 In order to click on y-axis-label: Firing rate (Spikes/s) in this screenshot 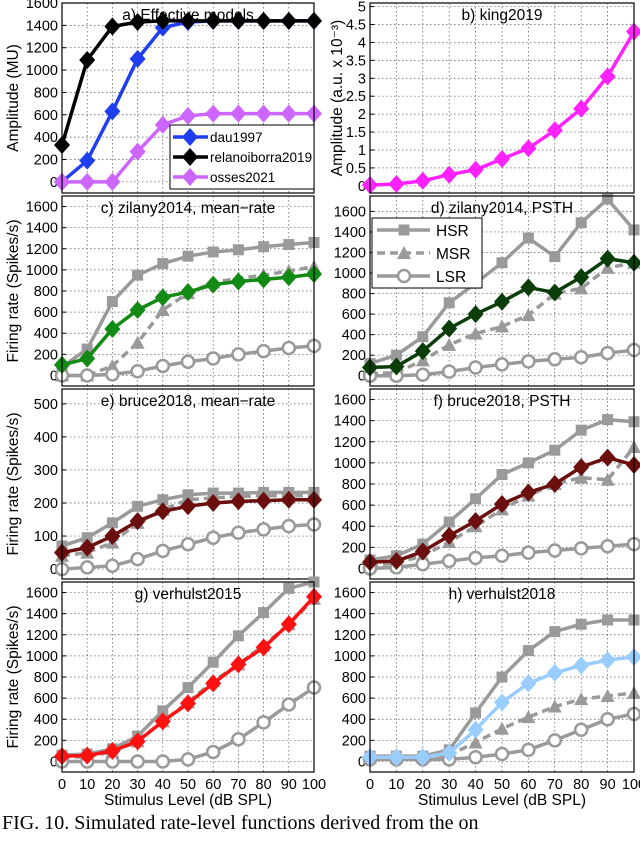, I will do `click(13, 484)`.